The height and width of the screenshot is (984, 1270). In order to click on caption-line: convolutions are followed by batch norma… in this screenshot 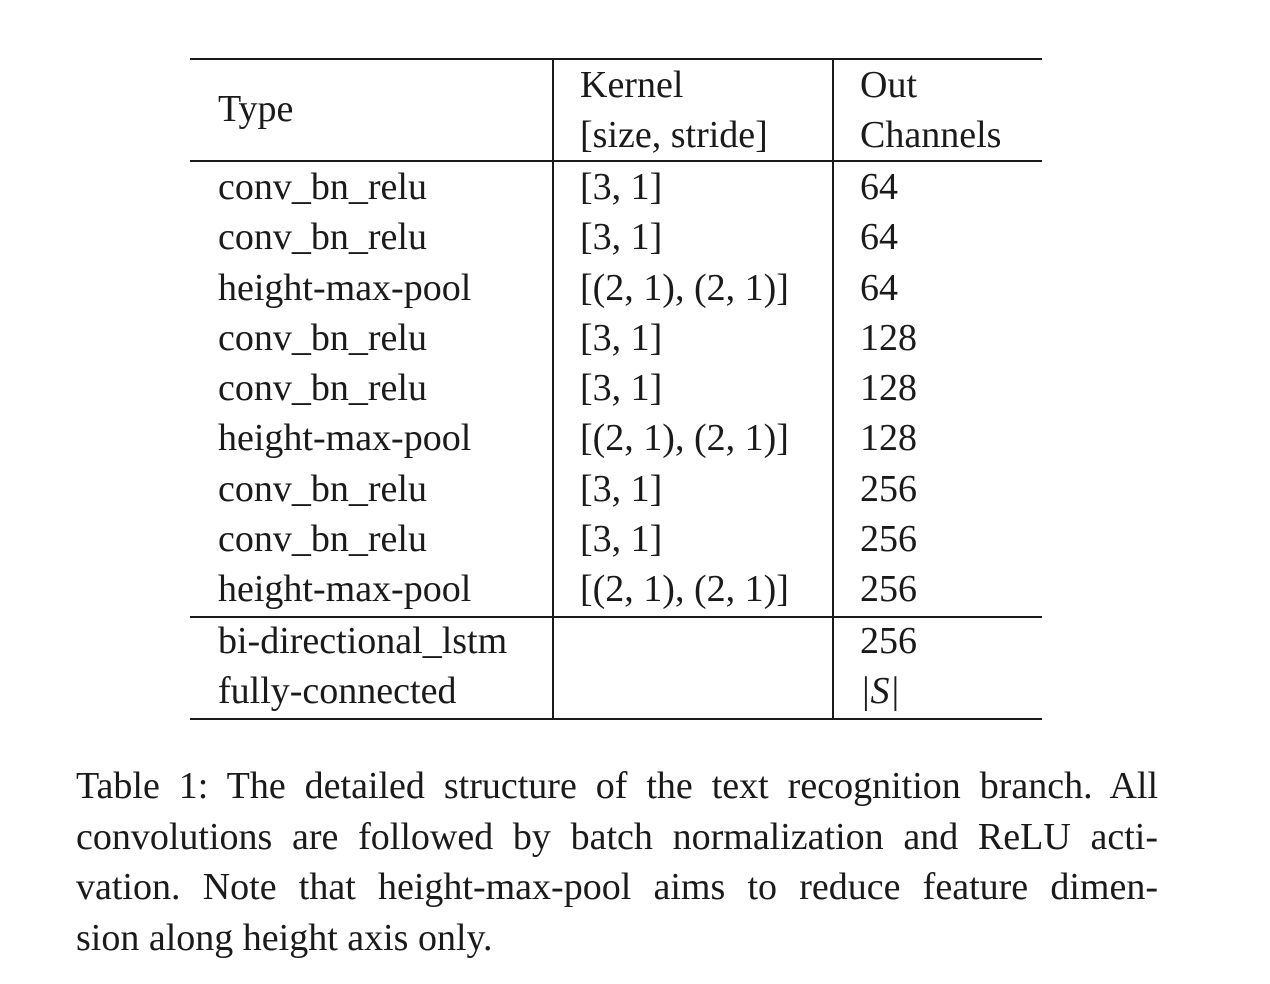, I will do `click(617, 836)`.